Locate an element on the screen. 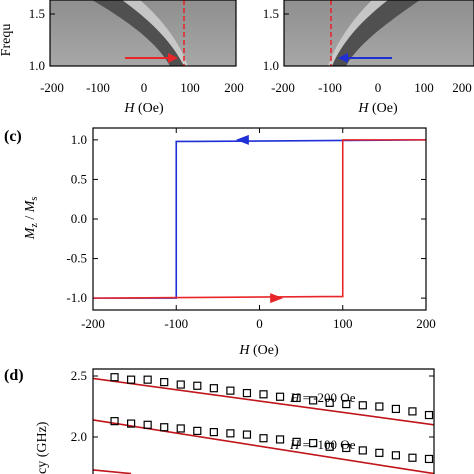 The width and height of the screenshot is (474, 474). y-tick-label: 1.0 is located at coordinates (79, 139).